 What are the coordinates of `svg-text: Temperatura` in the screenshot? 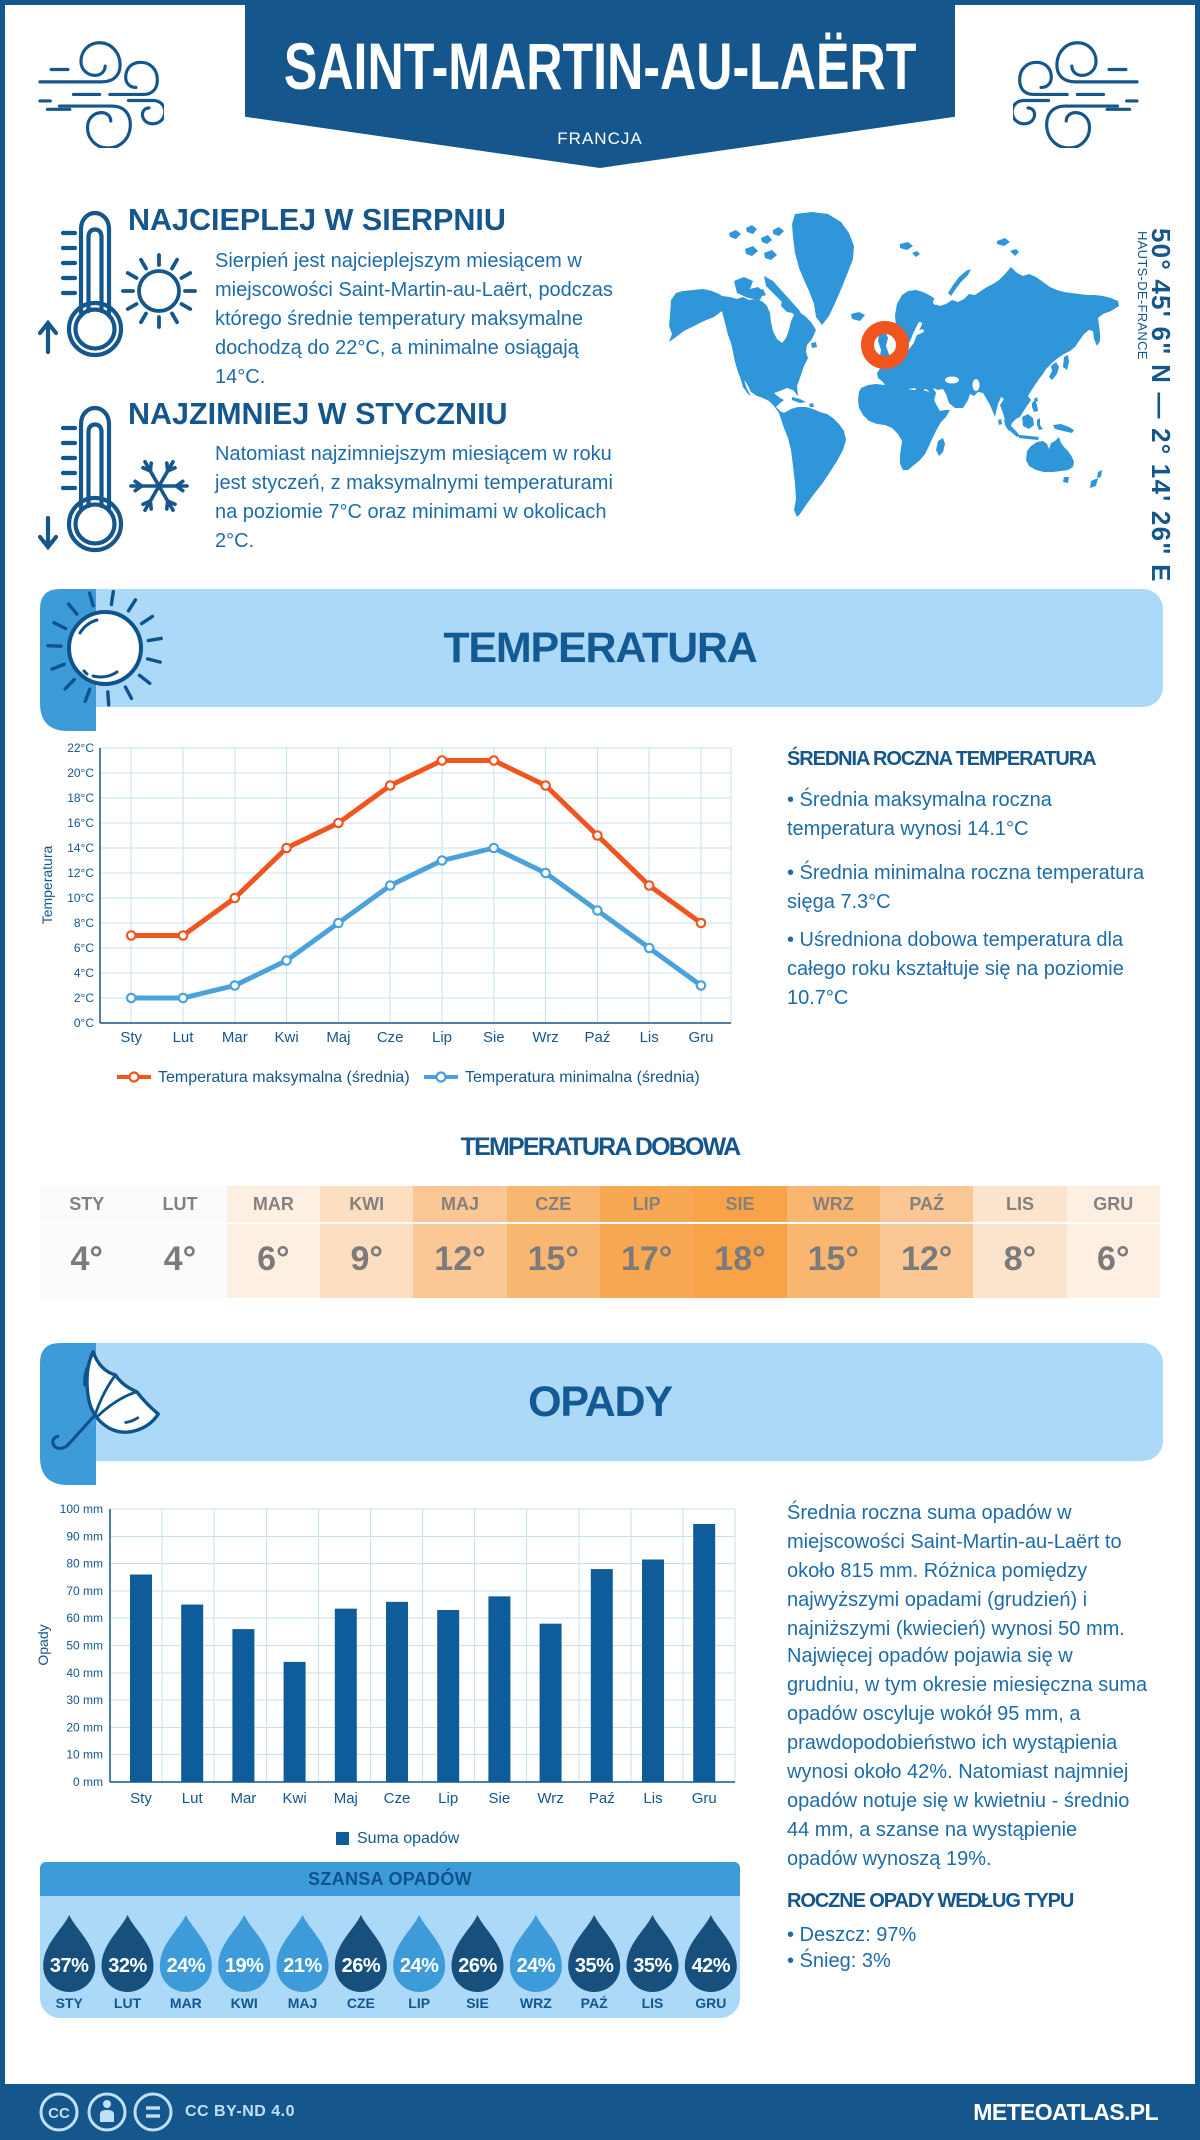 It's located at (47, 884).